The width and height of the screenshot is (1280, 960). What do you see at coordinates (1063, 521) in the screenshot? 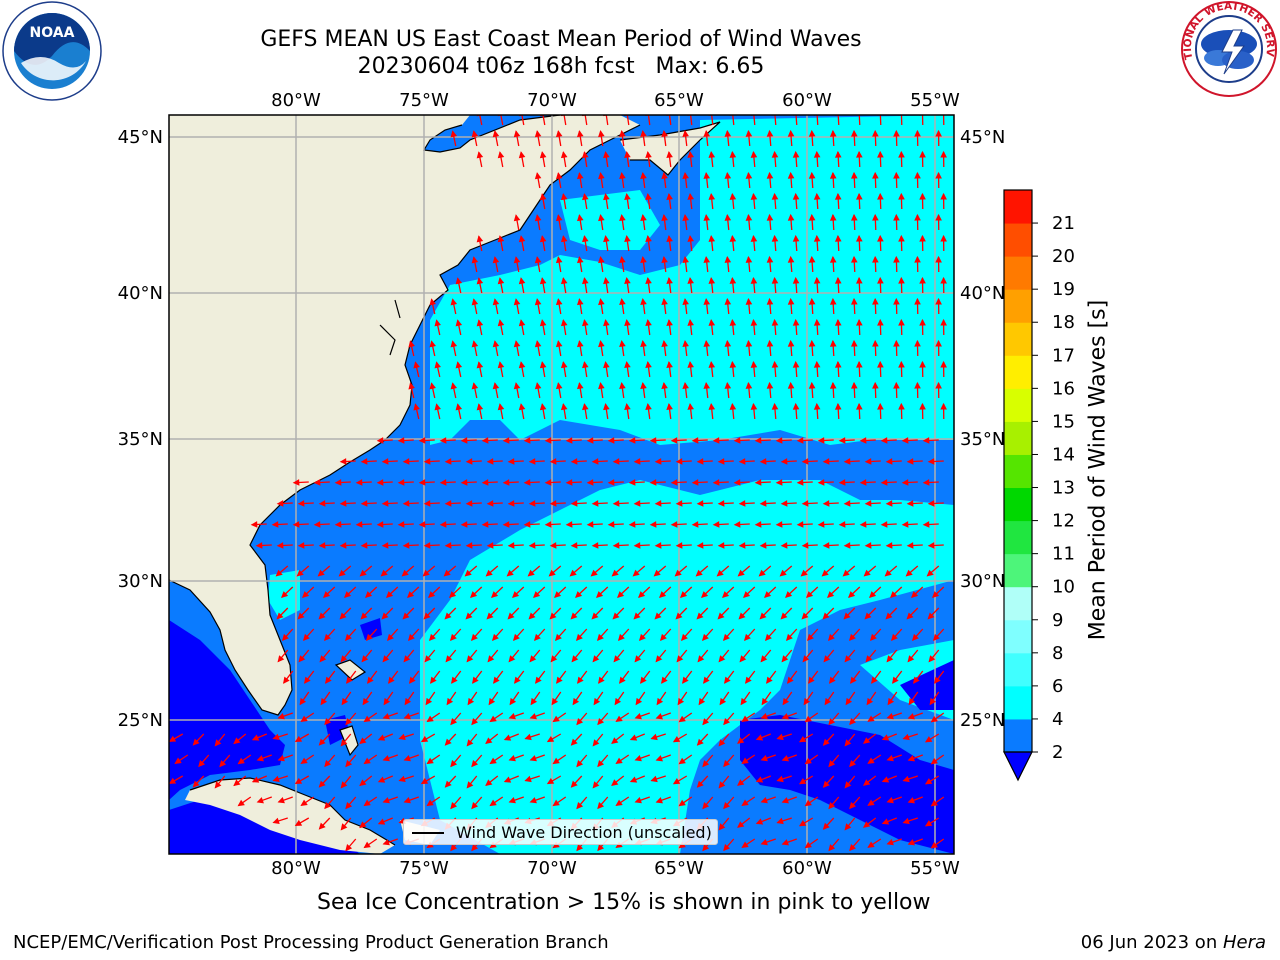
I see `colorbar-tick-label: 12` at bounding box center [1063, 521].